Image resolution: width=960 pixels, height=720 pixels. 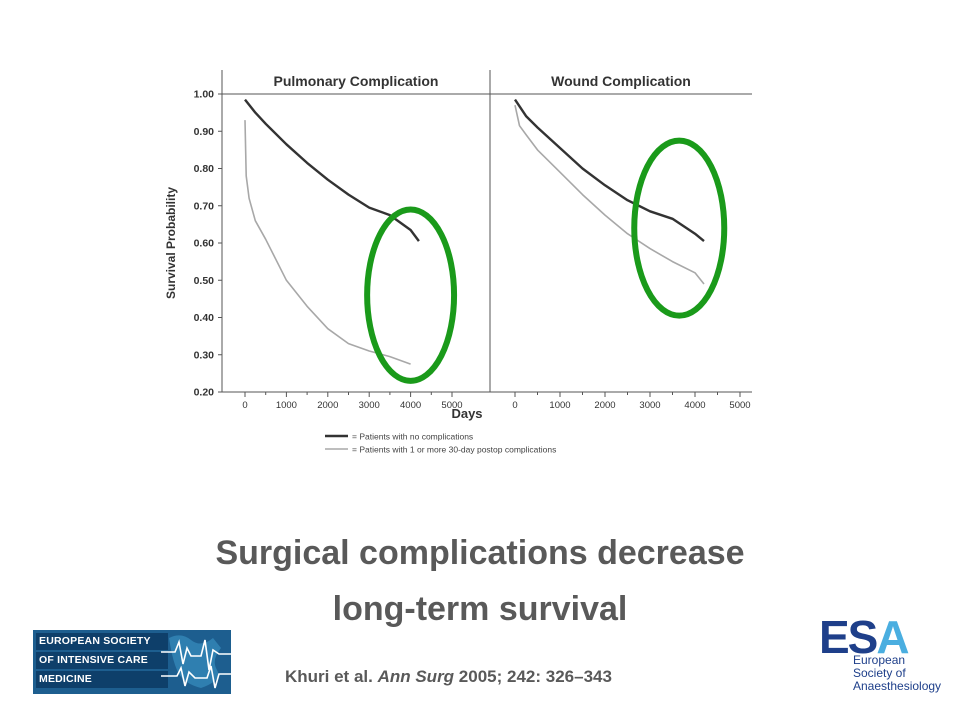 I want to click on esa-sub-line: European, so click(x=879, y=660).